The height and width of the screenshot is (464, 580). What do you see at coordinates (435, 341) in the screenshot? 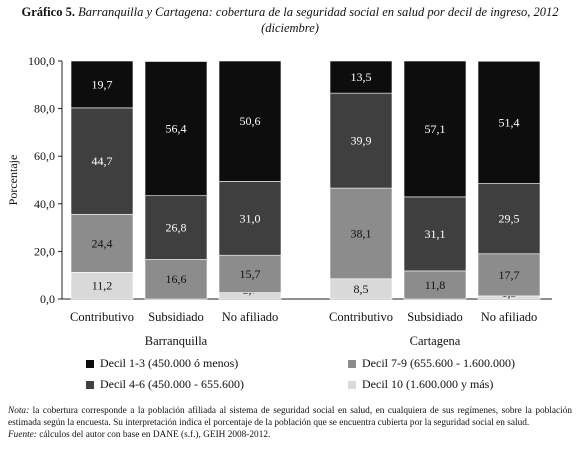
I see `group-label: Cartagena` at bounding box center [435, 341].